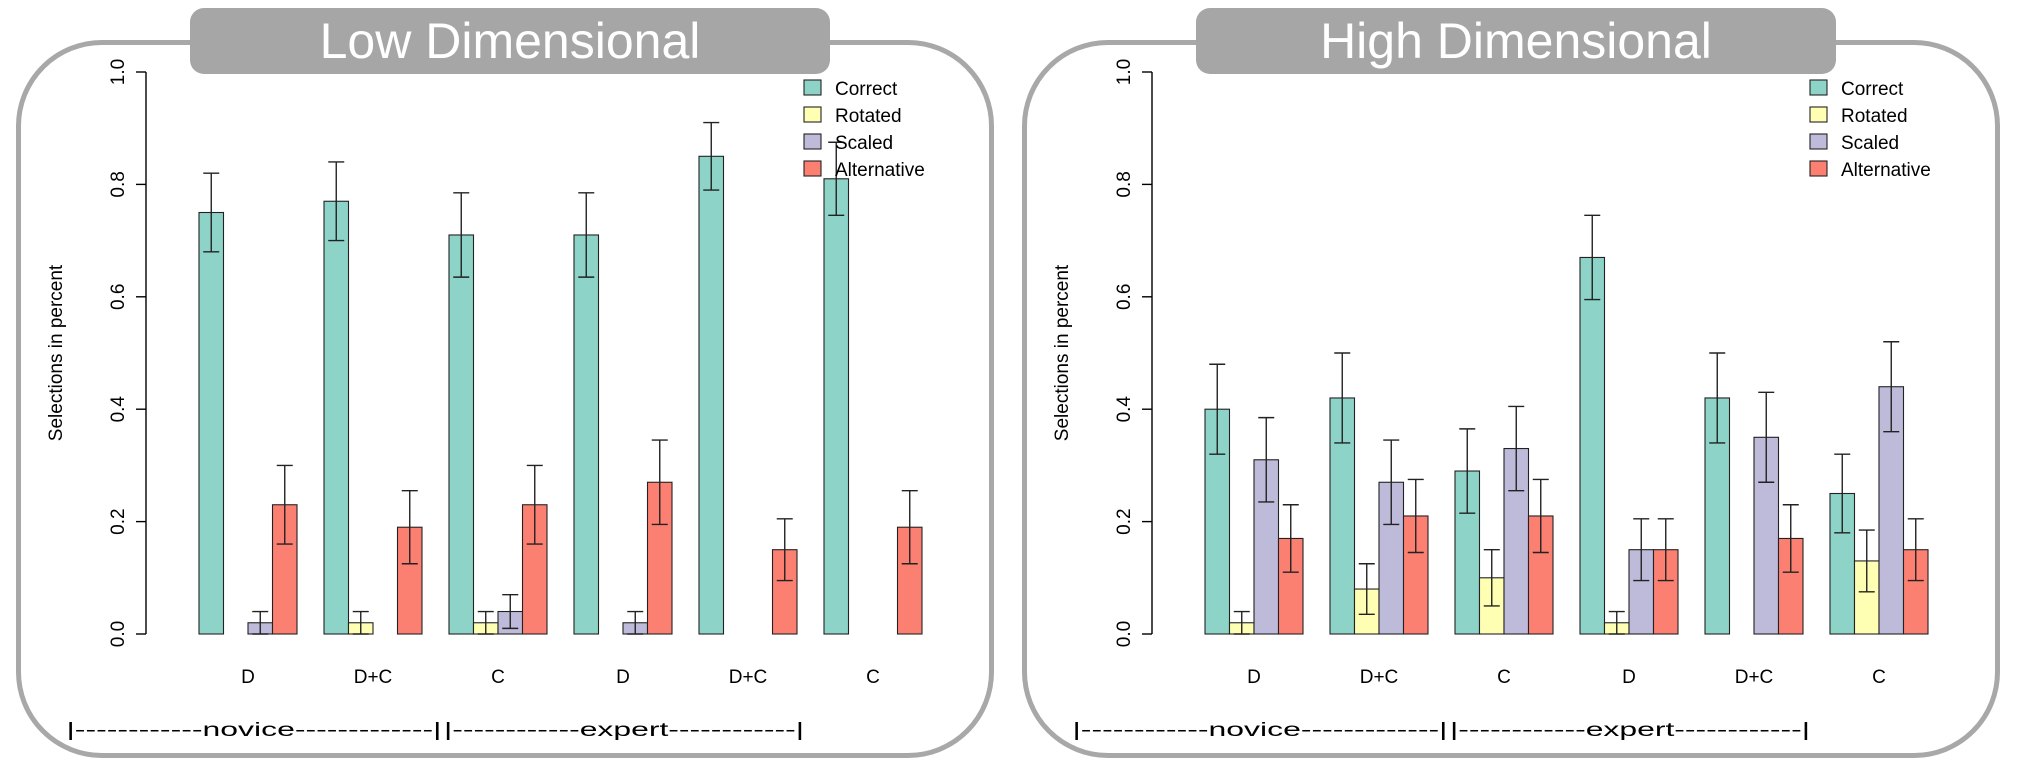 The width and height of the screenshot is (2026, 768). What do you see at coordinates (1516, 41) in the screenshot?
I see `panel-title: High Dimensional` at bounding box center [1516, 41].